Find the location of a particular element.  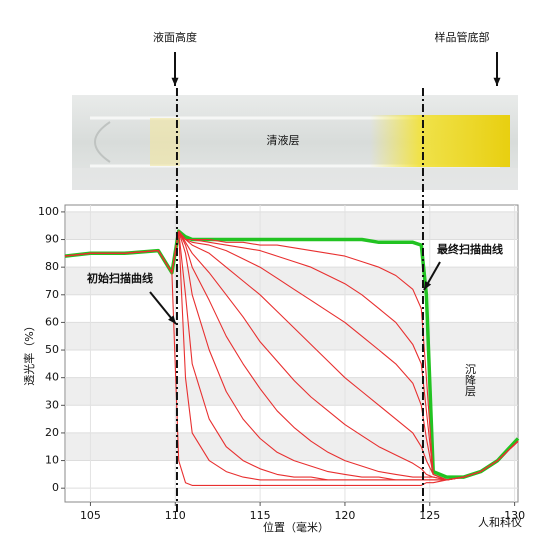

y-tick-label: 60 is located at coordinates (52, 321).